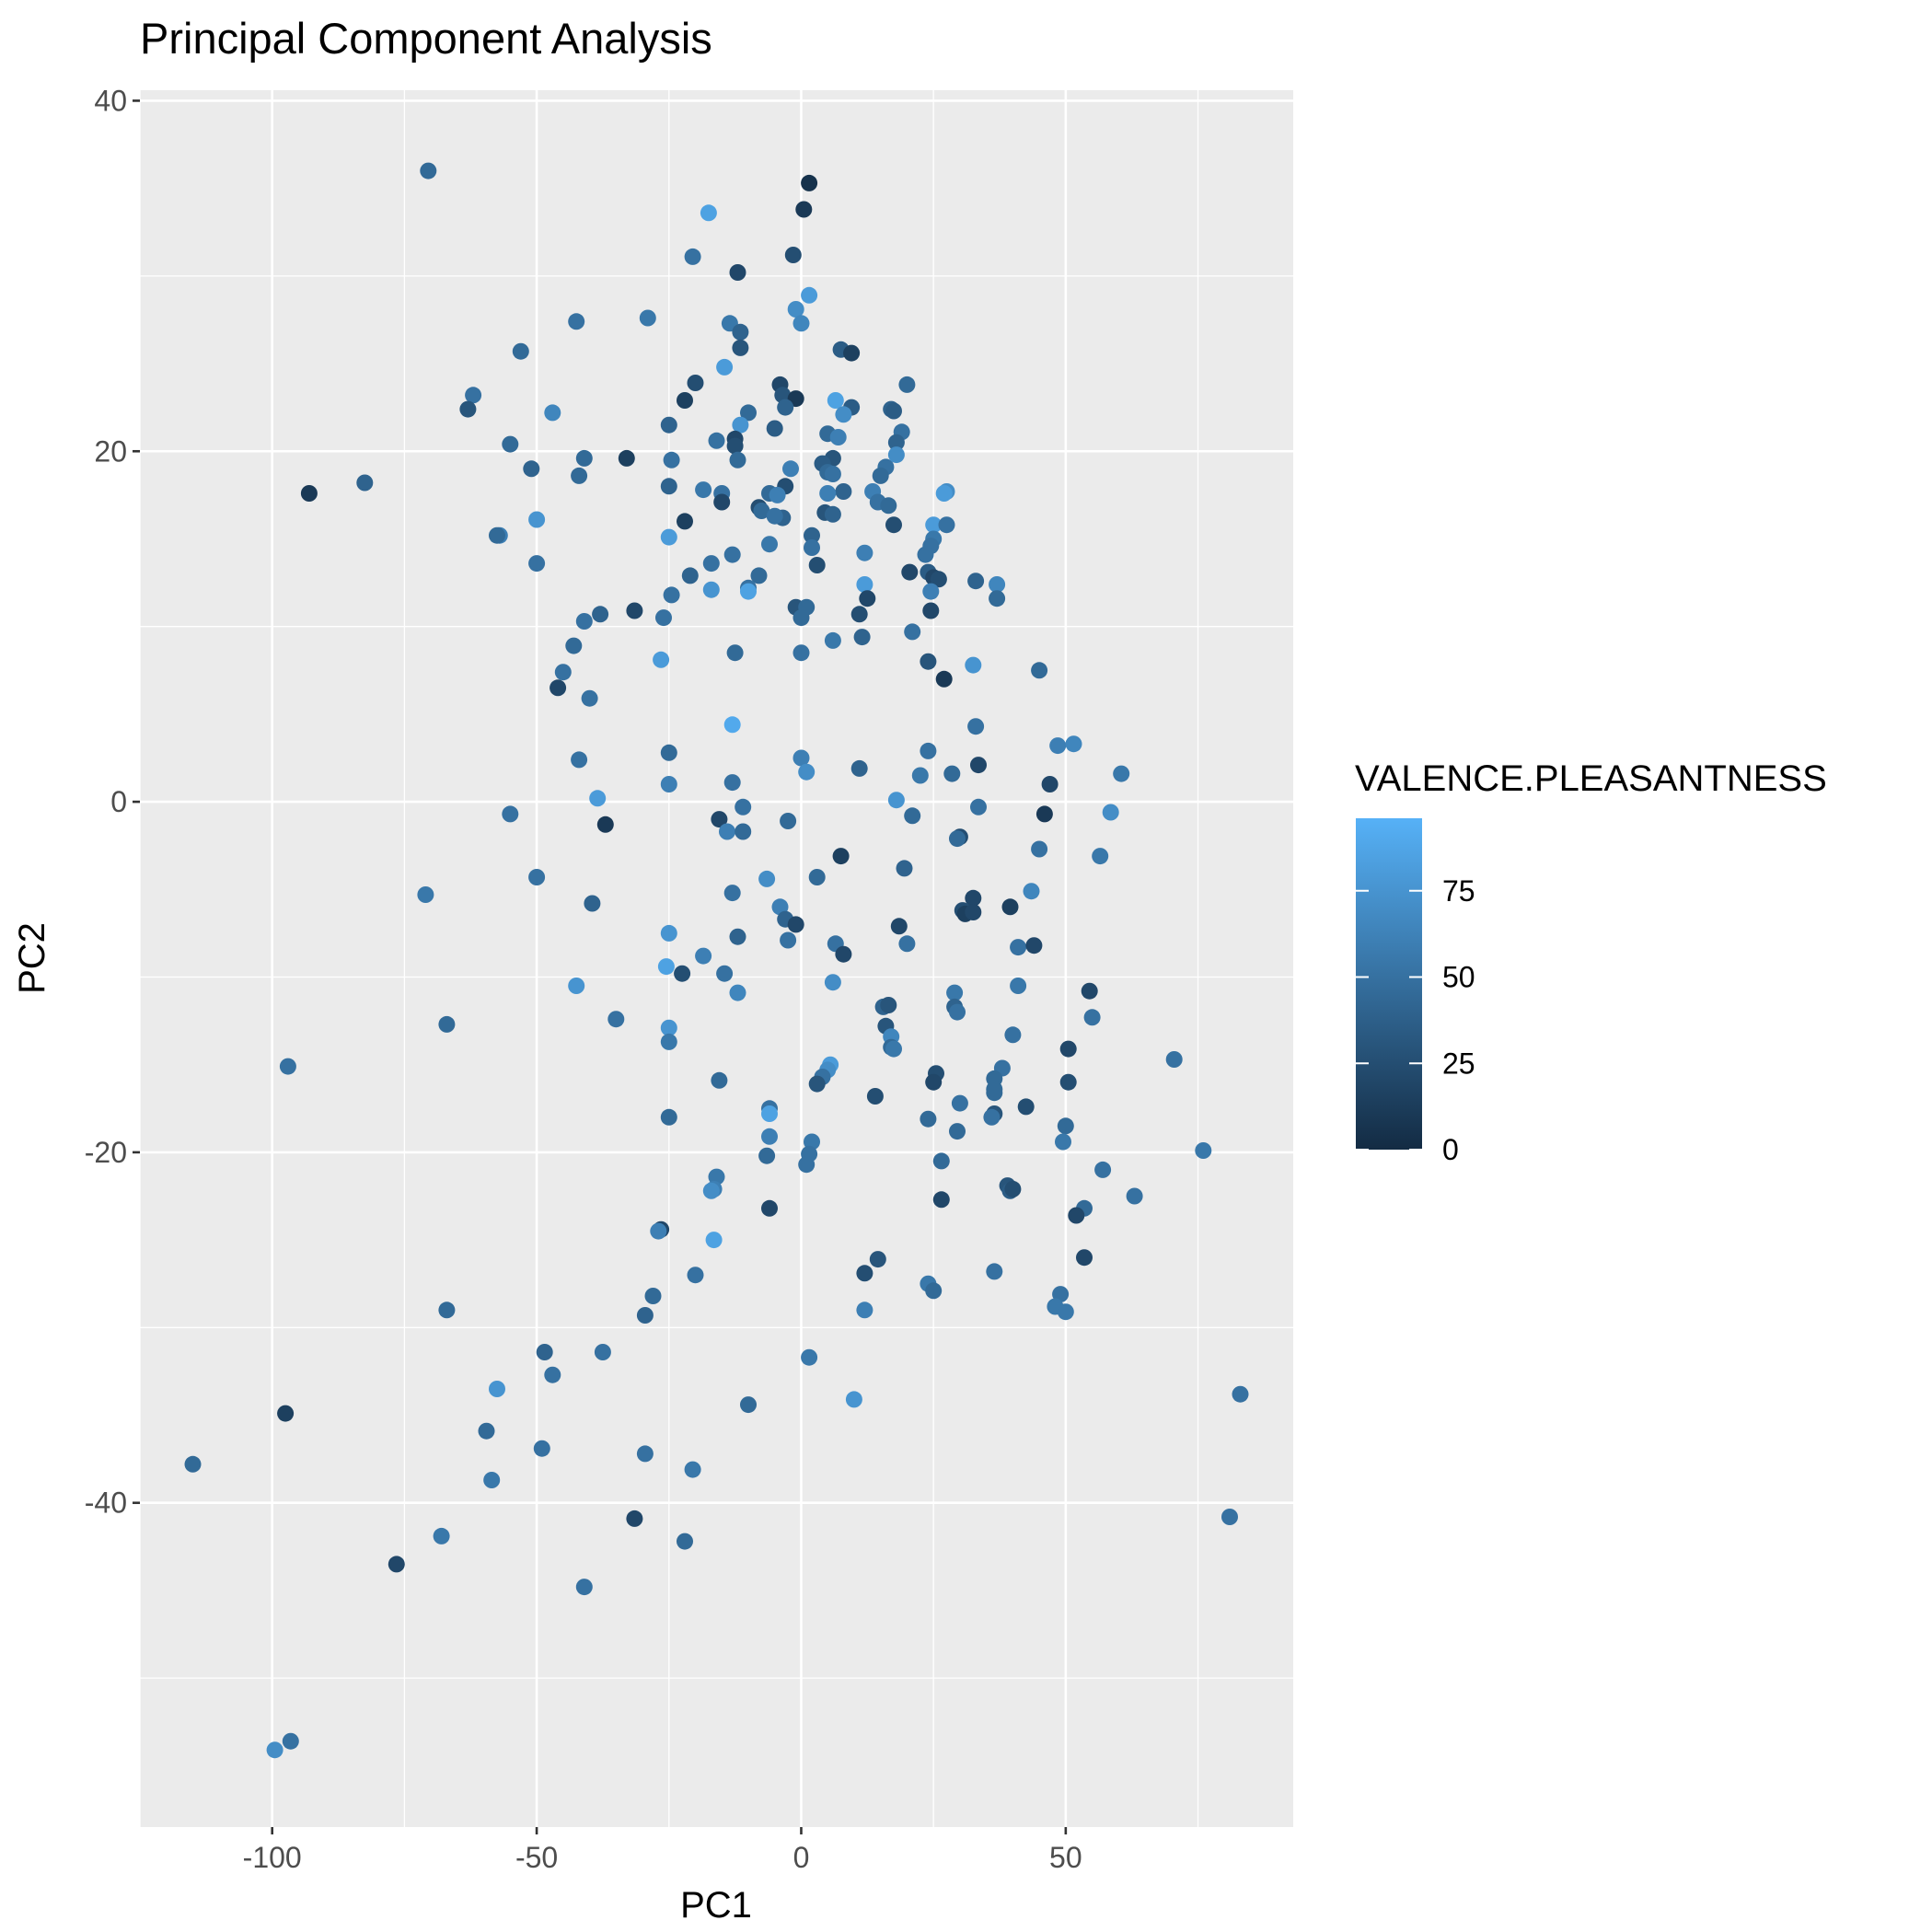 The image size is (1932, 1932). What do you see at coordinates (1458, 1063) in the screenshot?
I see `legend-tick-label: 25` at bounding box center [1458, 1063].